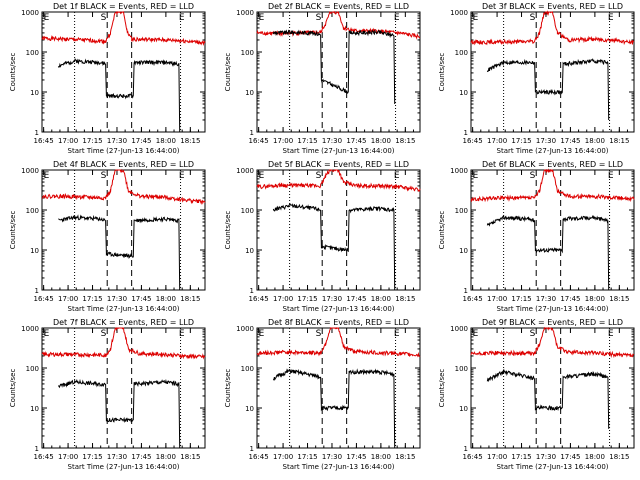 The image size is (640, 480). Describe the element at coordinates (123, 164) in the screenshot. I see `panel-title: Det 4f BLACK = Events, RED = LLD` at that location.